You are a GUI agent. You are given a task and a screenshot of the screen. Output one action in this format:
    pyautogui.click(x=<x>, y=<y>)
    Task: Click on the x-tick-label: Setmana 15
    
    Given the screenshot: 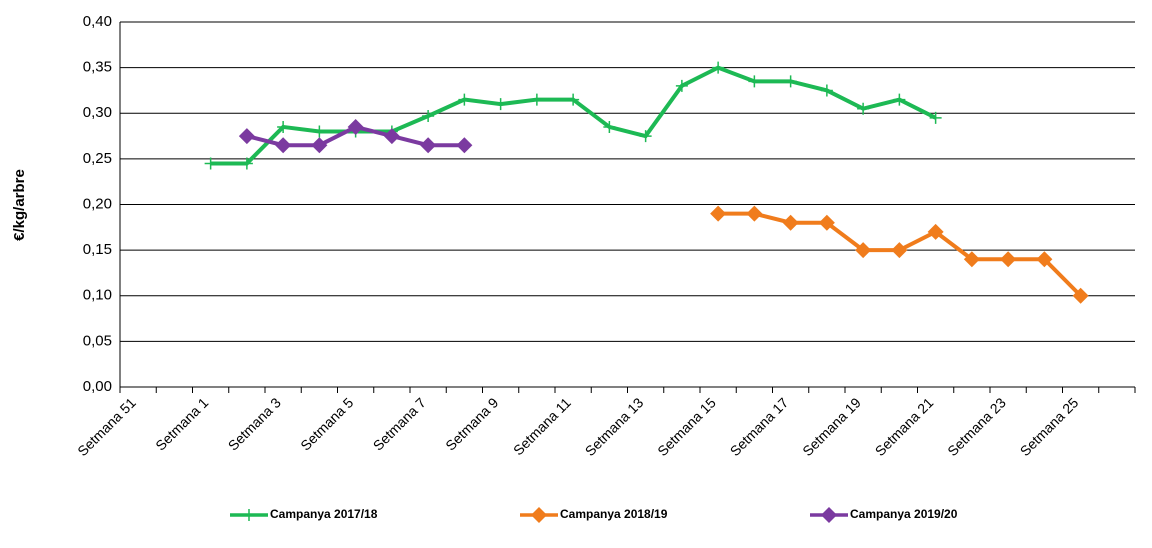 What is the action you would take?
    pyautogui.click(x=686, y=426)
    